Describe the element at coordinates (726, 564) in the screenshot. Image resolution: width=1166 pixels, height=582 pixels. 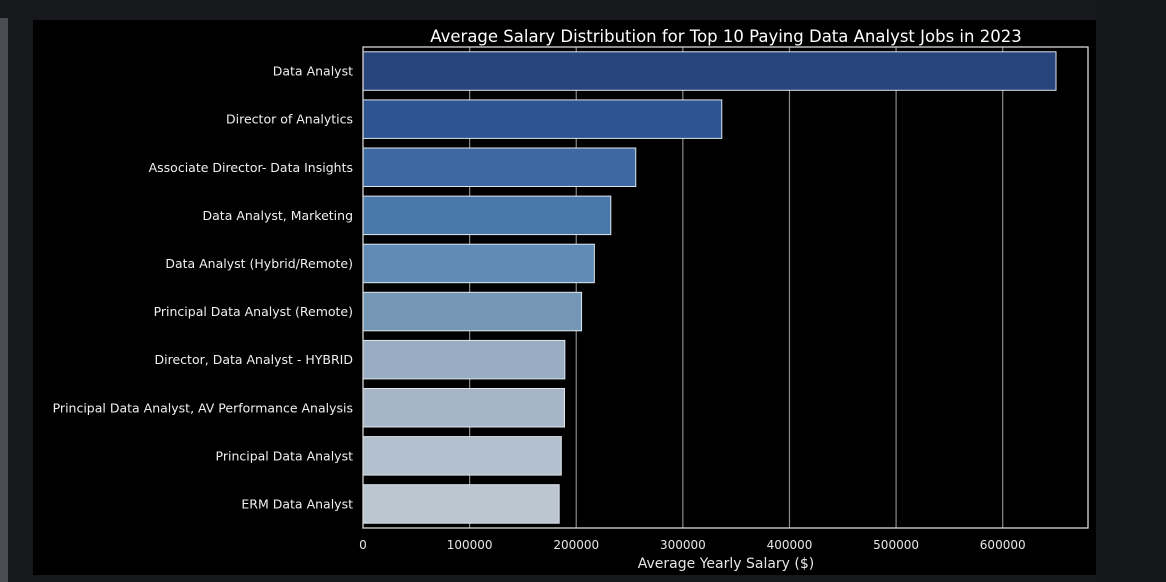
I see `x-axis-label: Average Yearly Salary ($)` at that location.